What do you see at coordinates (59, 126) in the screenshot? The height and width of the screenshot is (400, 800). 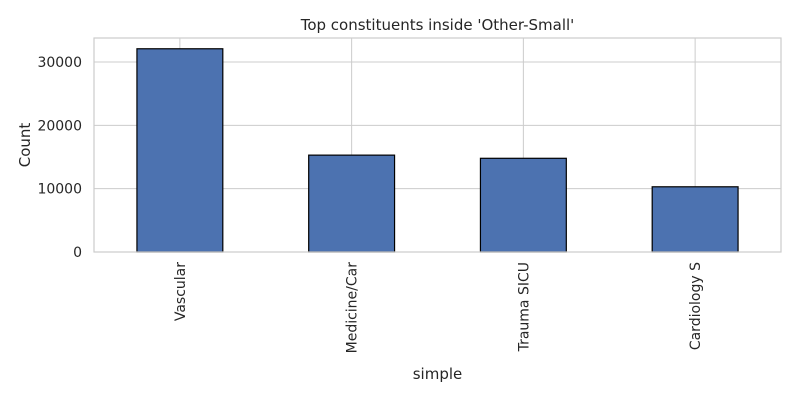 I see `y-tick-label: 20000` at bounding box center [59, 126].